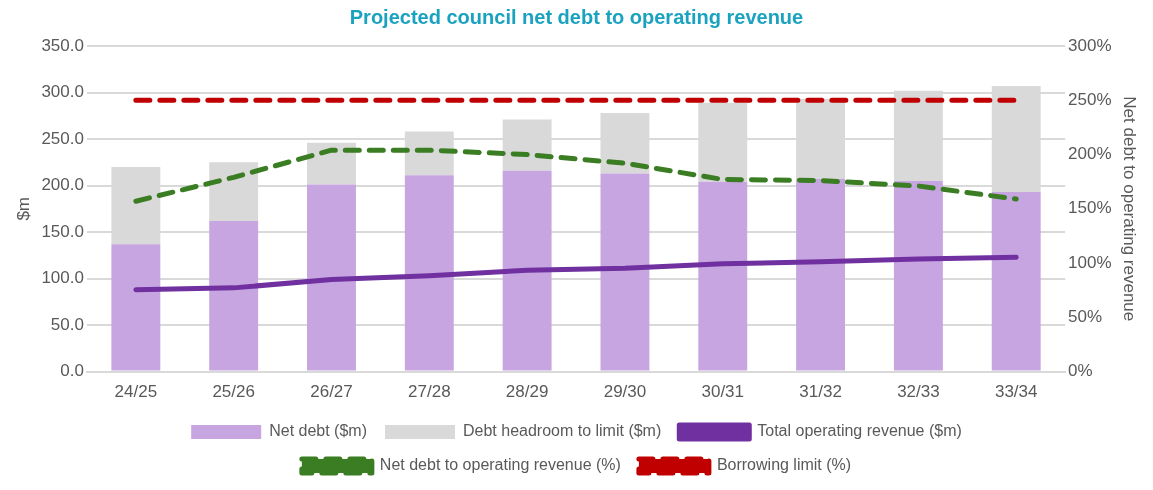 The height and width of the screenshot is (490, 1153). Describe the element at coordinates (136, 392) in the screenshot. I see `x-tick-label: 24/25` at that location.